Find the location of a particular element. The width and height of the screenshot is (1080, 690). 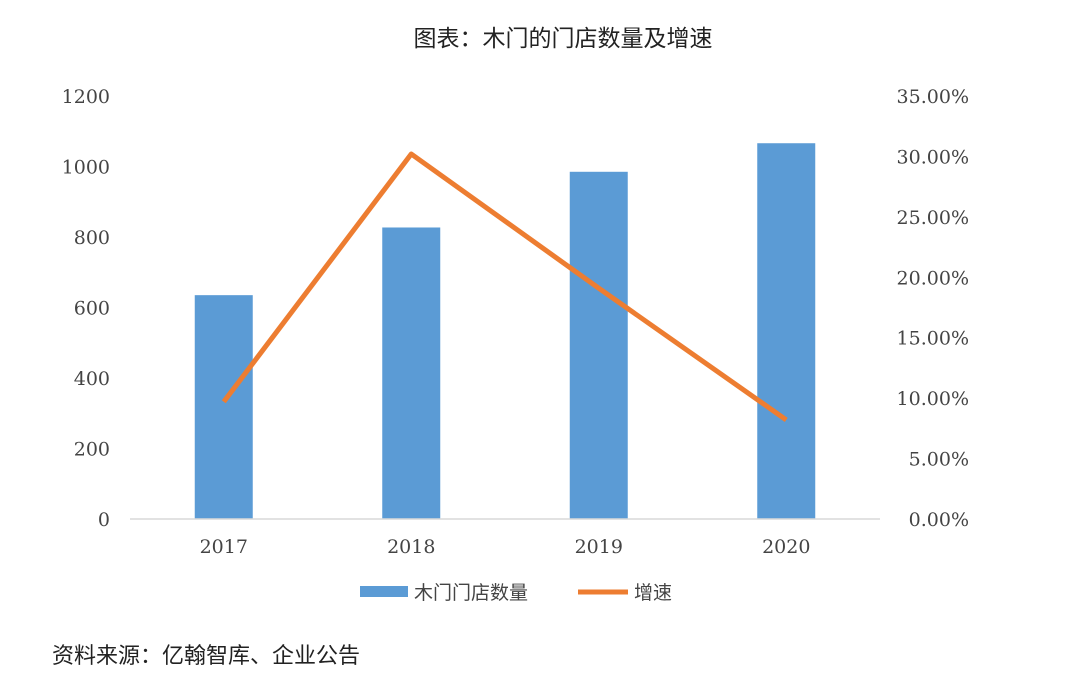

y-left-tick-label: 1000 is located at coordinates (86, 168).